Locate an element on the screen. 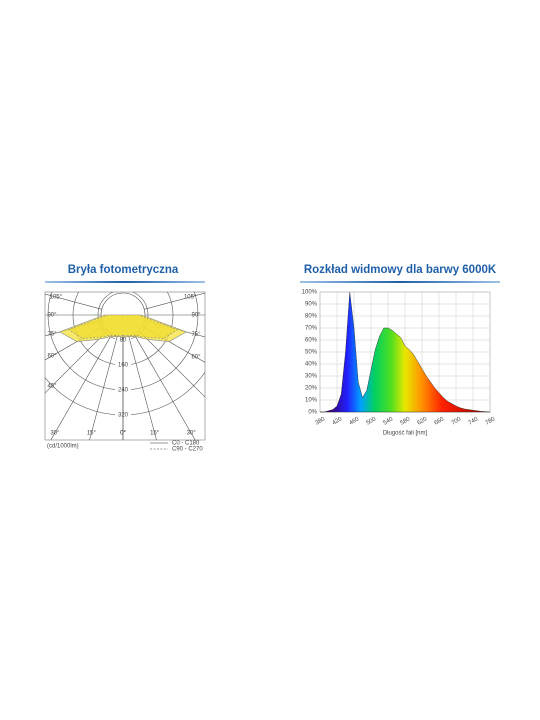  angle-label: 45° is located at coordinates (52, 387).